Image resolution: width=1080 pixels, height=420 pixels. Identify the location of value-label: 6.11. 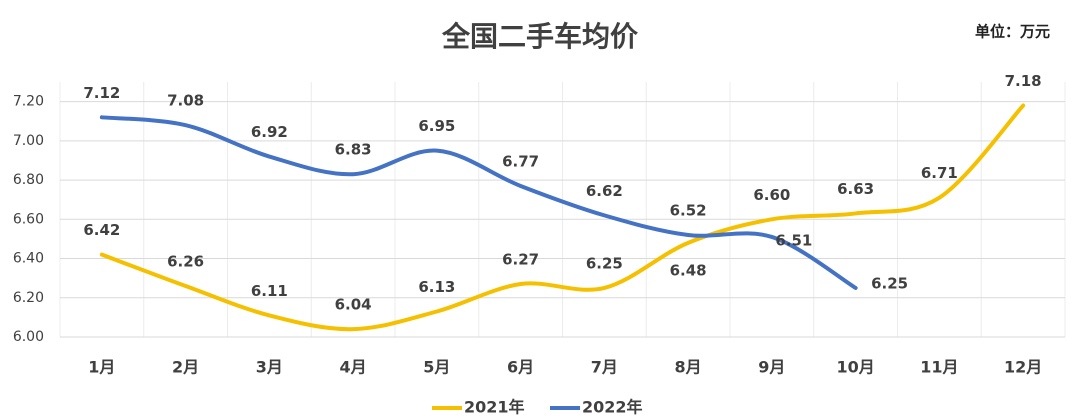
(269, 291).